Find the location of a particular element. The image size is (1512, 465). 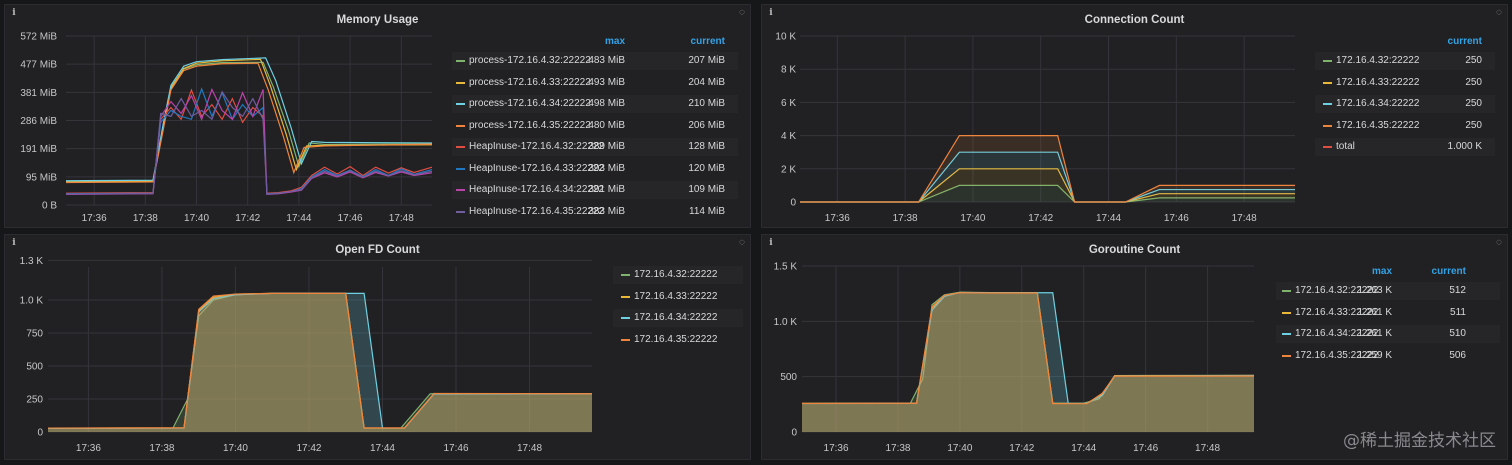

legend-series-name: 172.16.4.33:22222 is located at coordinates (1337, 312).